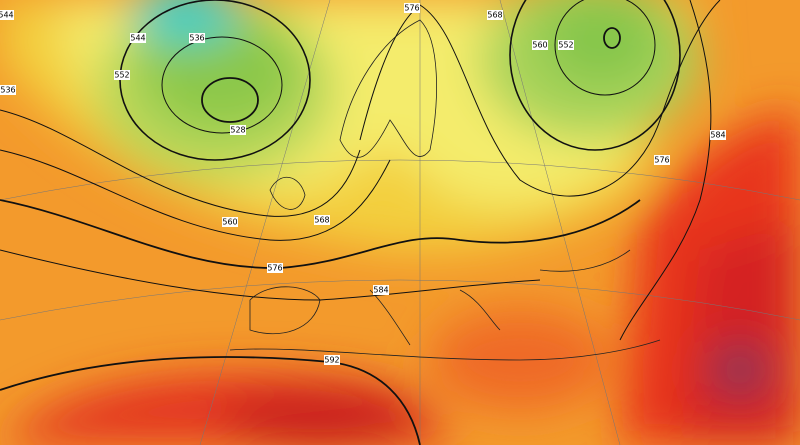 The height and width of the screenshot is (445, 800). I want to click on contour-label: 528, so click(237, 130).